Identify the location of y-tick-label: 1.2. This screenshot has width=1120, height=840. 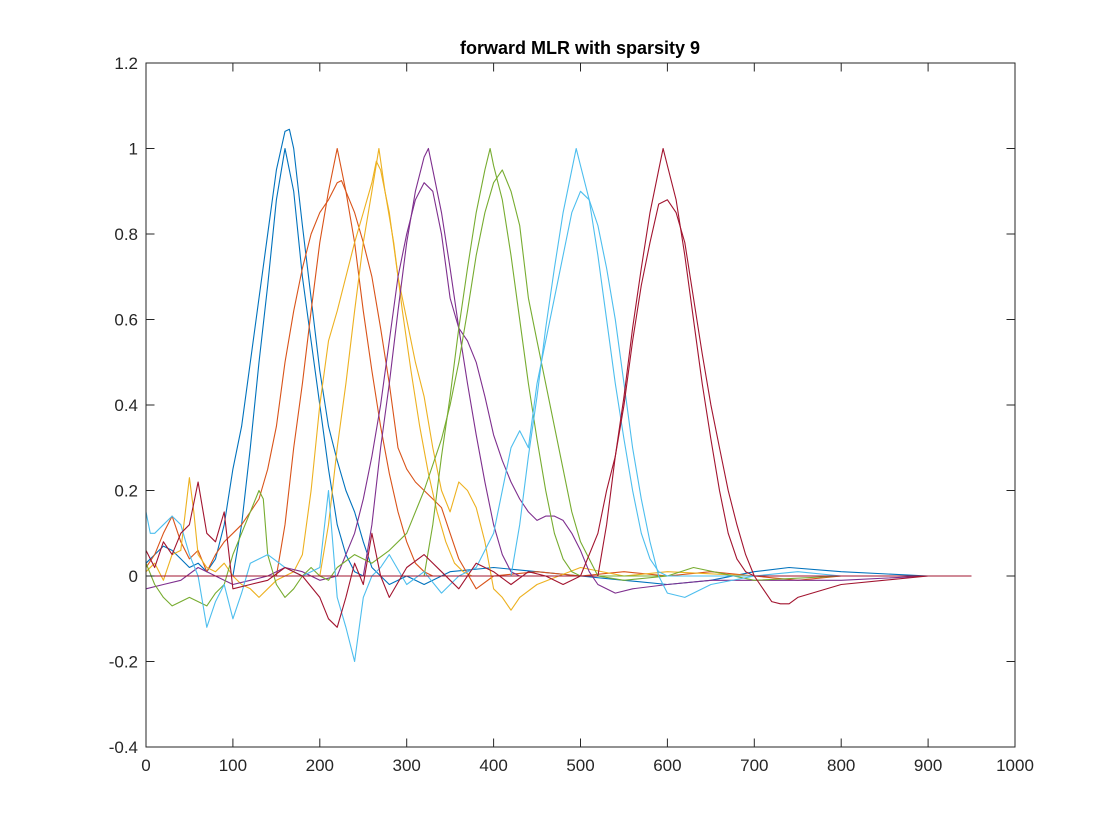
(126, 63).